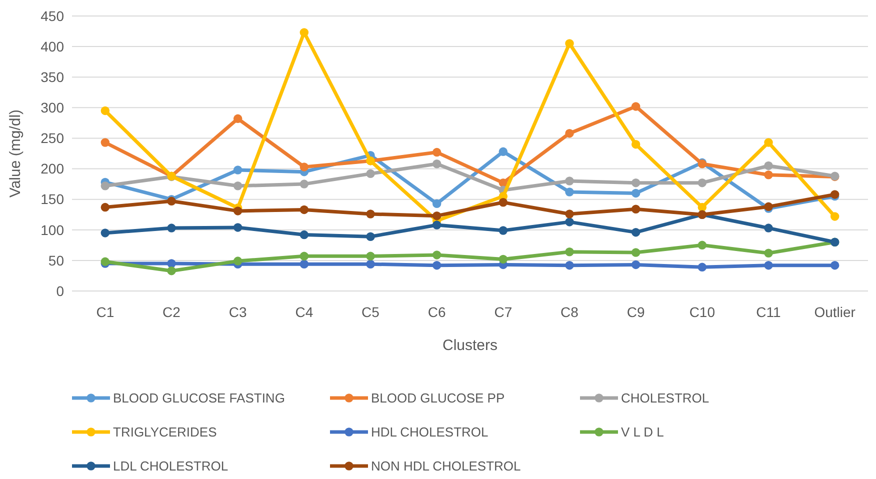 The image size is (876, 479). What do you see at coordinates (470, 345) in the screenshot?
I see `x-axis-title: Clusters` at bounding box center [470, 345].